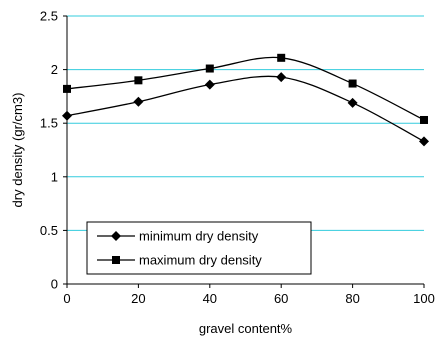 This screenshot has width=435, height=341. Describe the element at coordinates (66, 298) in the screenshot. I see `x-tick-label: 0` at that location.